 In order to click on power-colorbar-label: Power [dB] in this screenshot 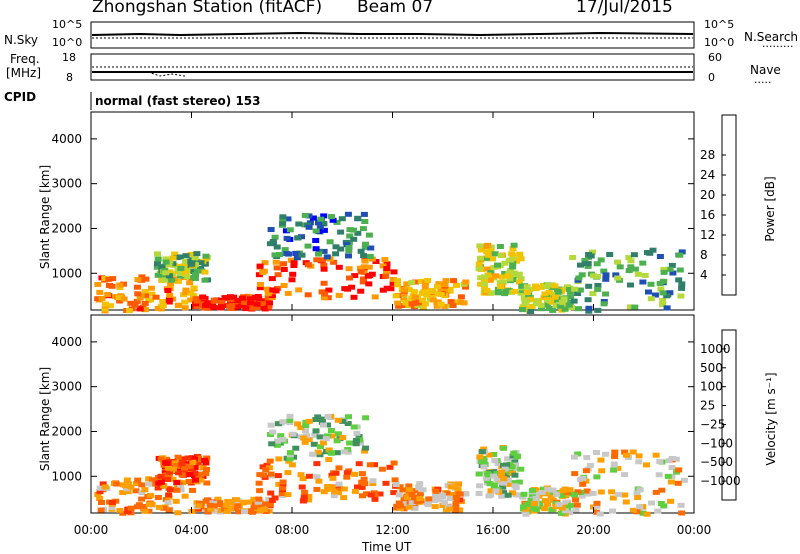, I will do `click(770, 209)`.